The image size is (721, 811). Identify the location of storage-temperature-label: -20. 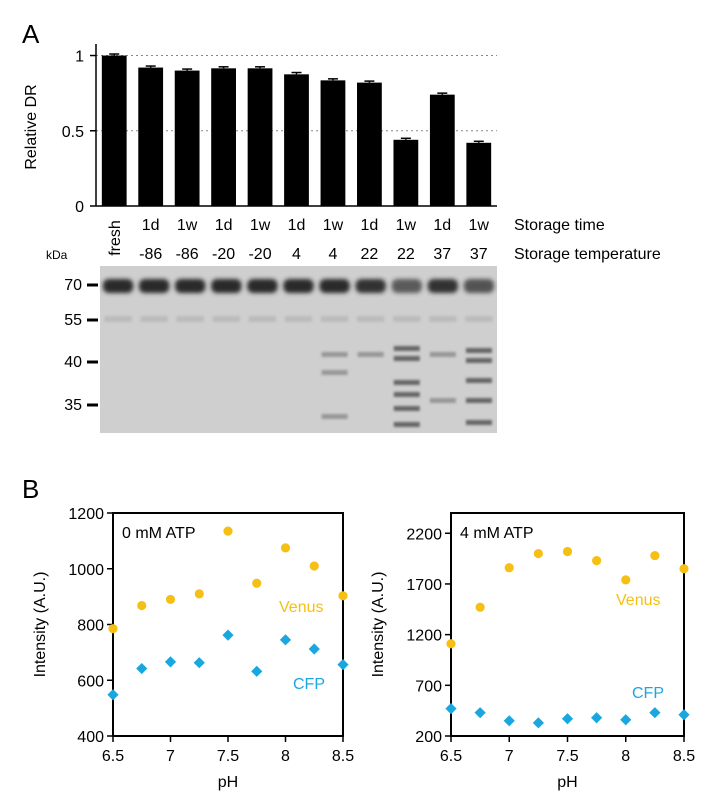
(223, 254).